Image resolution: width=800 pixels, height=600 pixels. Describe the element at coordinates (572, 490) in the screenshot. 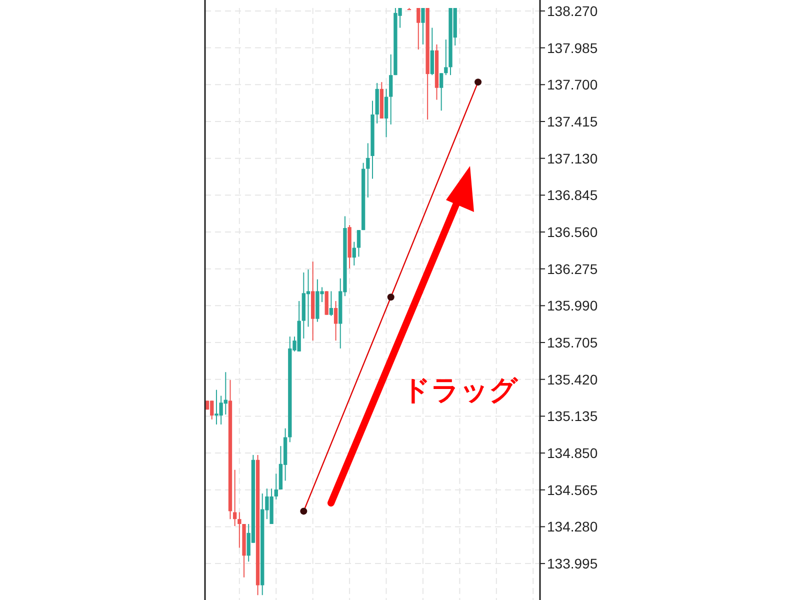

I see `y-tick-label: 134.565` at that location.